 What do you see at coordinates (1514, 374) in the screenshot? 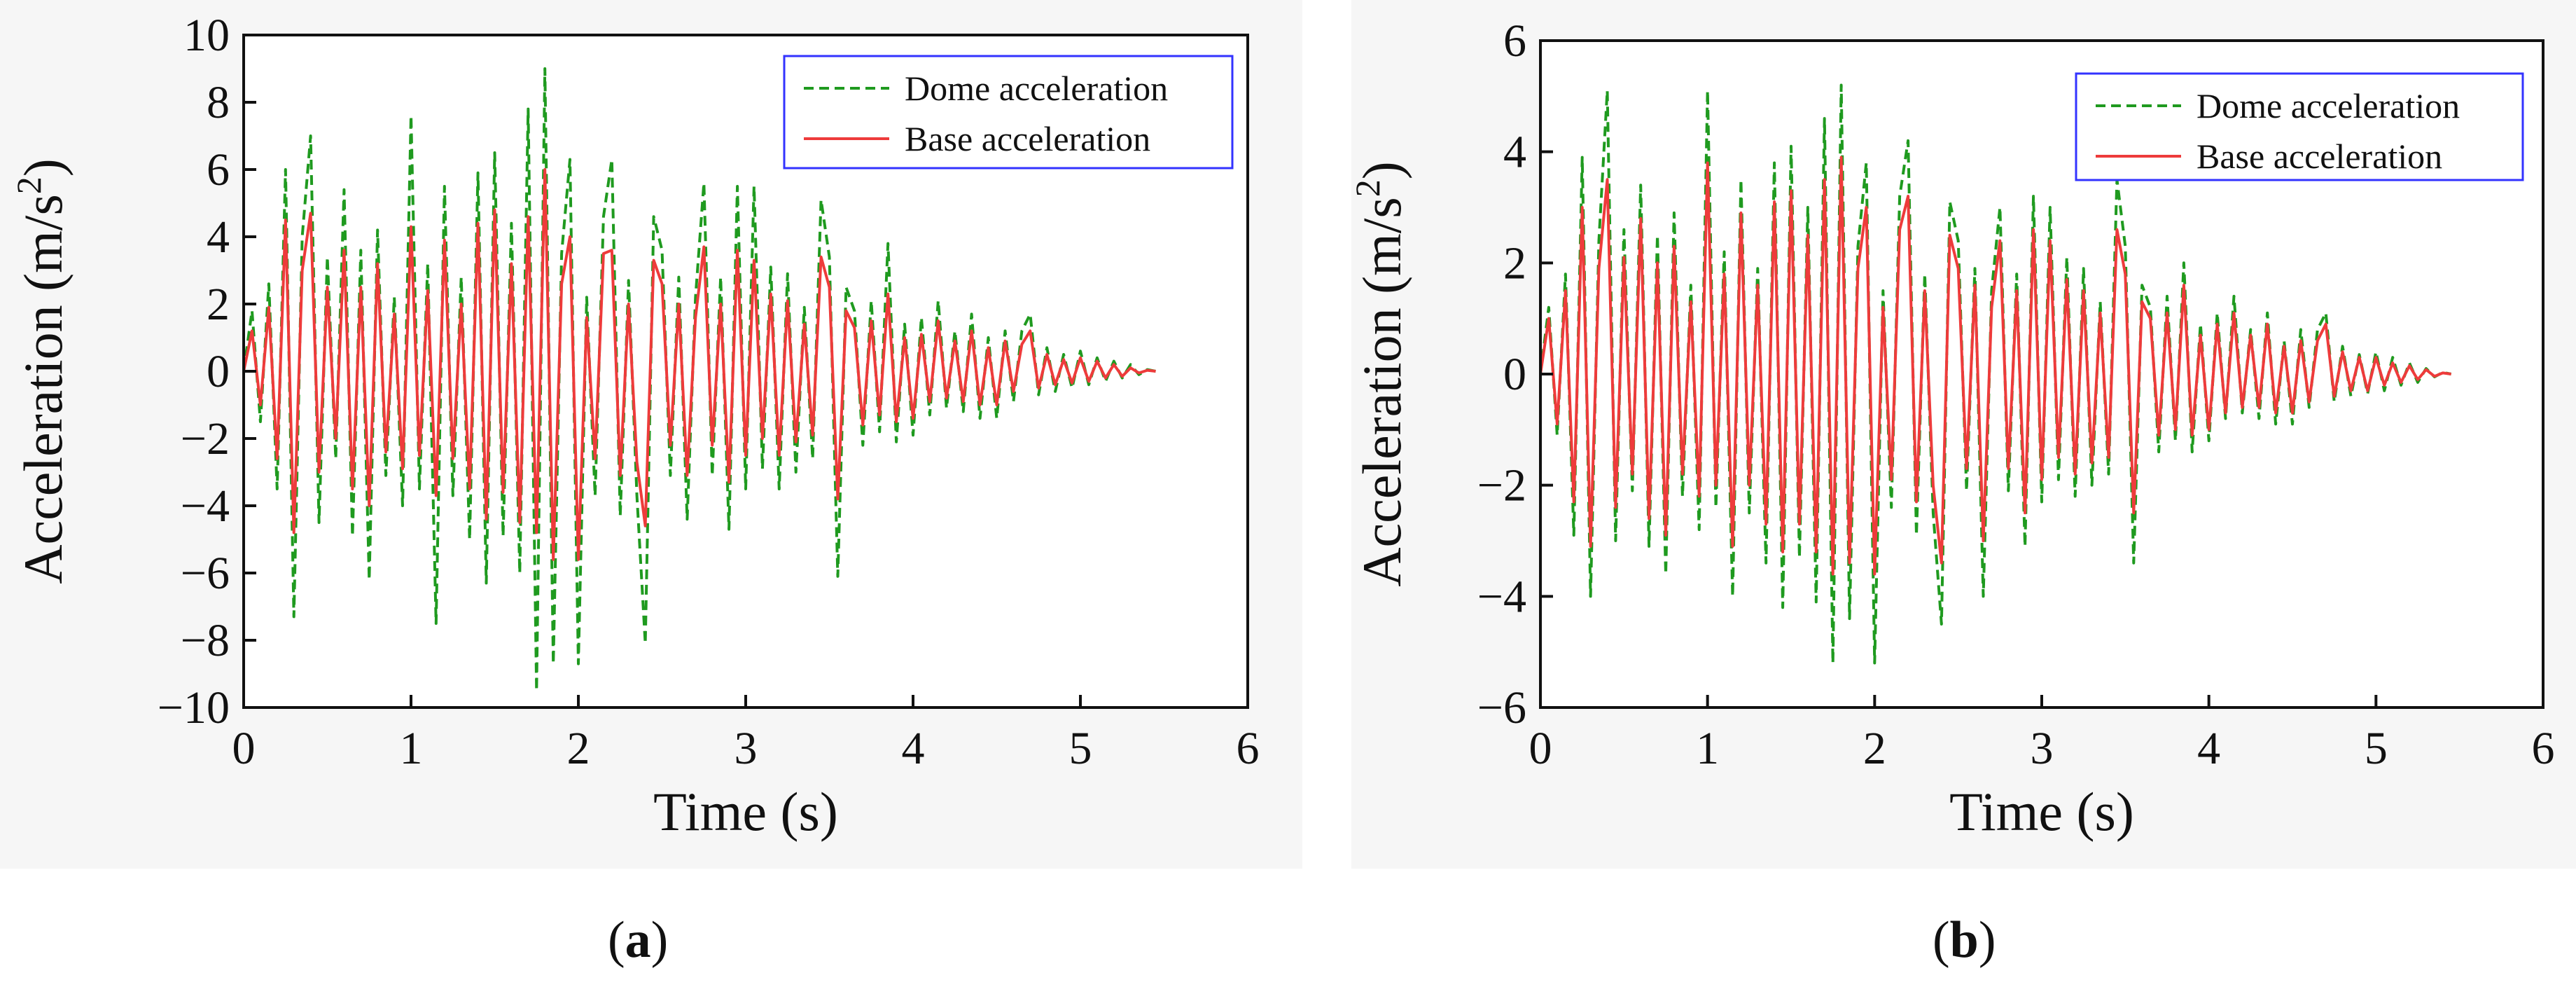
I see `chart-b-ytick-label: 0` at bounding box center [1514, 374].